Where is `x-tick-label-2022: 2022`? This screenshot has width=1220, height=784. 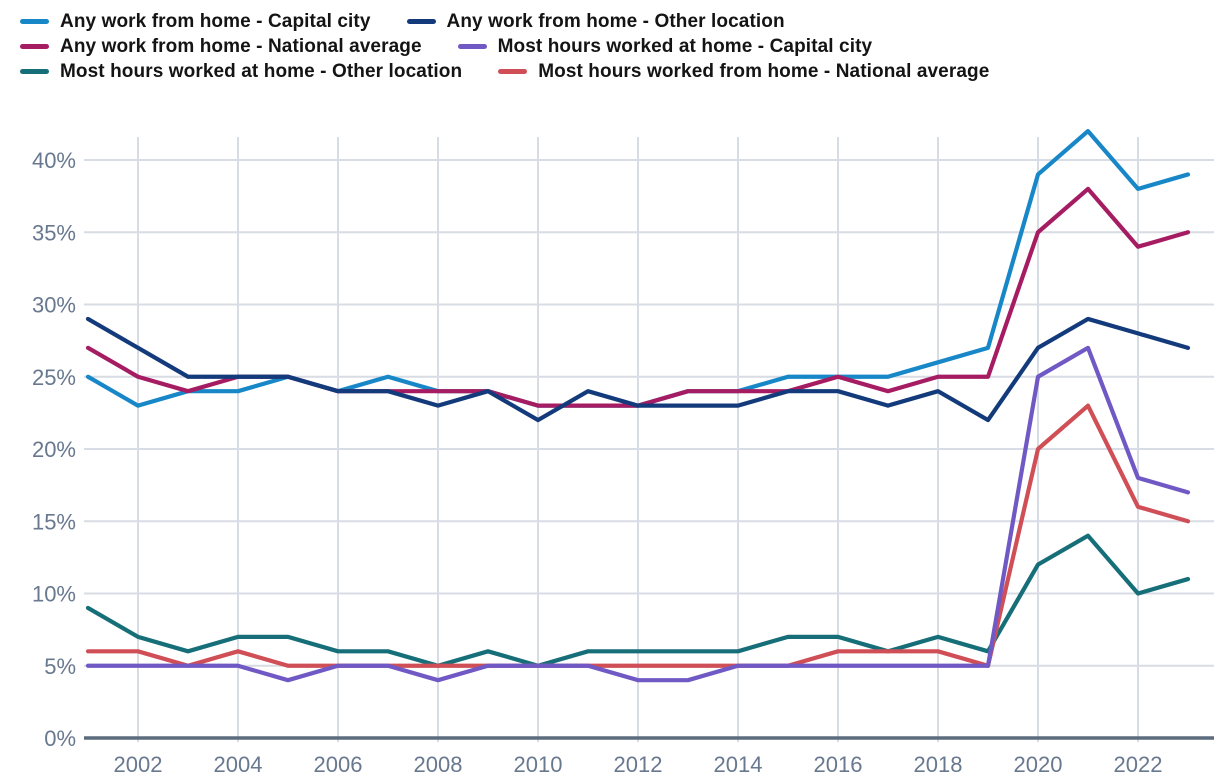
x-tick-label-2022: 2022 is located at coordinates (1138, 764).